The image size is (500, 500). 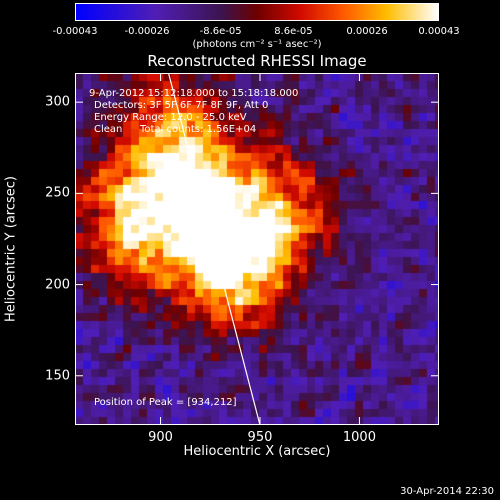 What do you see at coordinates (257, 12) in the screenshot?
I see `colorbar` at bounding box center [257, 12].